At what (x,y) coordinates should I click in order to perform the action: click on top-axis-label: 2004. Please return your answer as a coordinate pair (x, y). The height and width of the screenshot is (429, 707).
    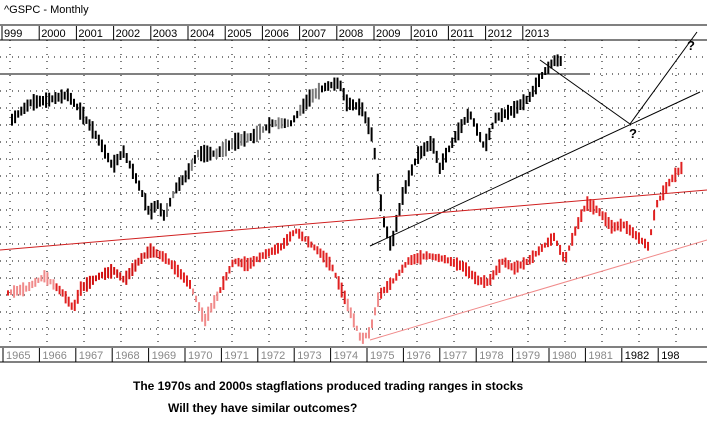
    Looking at the image, I should click on (202, 34).